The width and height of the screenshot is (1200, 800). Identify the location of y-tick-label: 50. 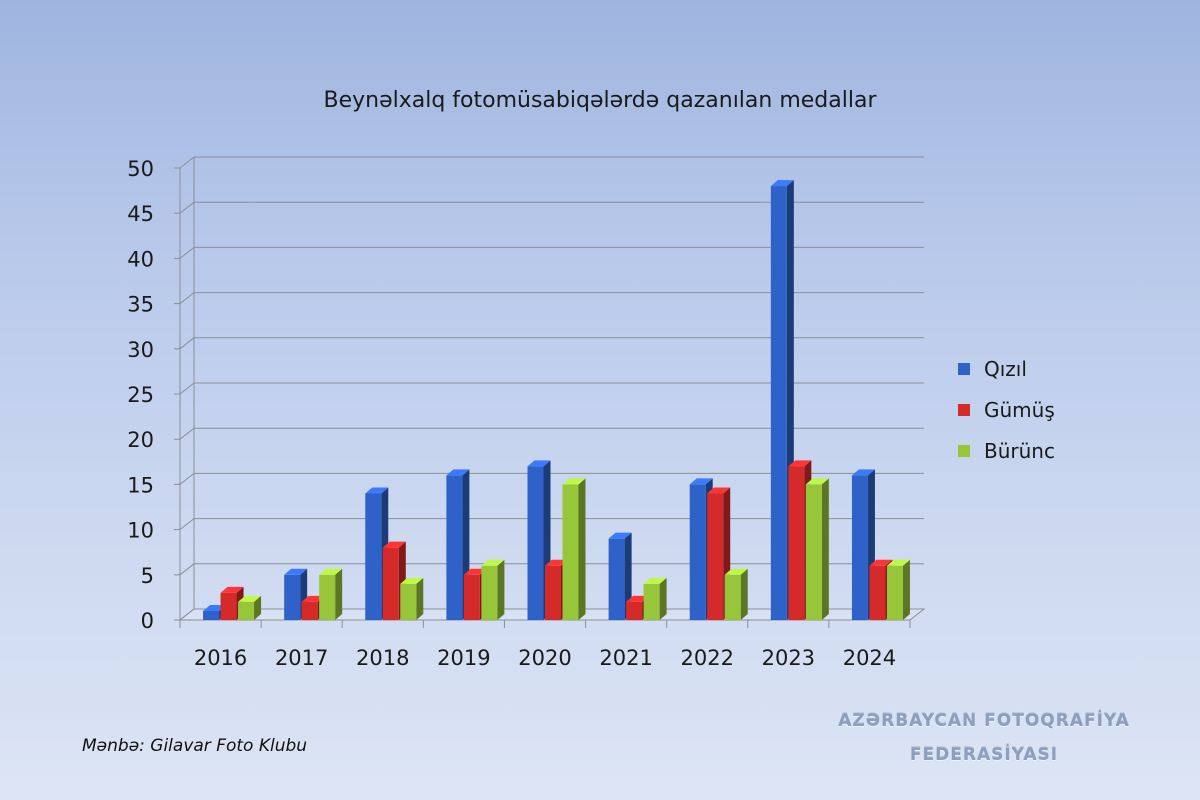
(140, 169).